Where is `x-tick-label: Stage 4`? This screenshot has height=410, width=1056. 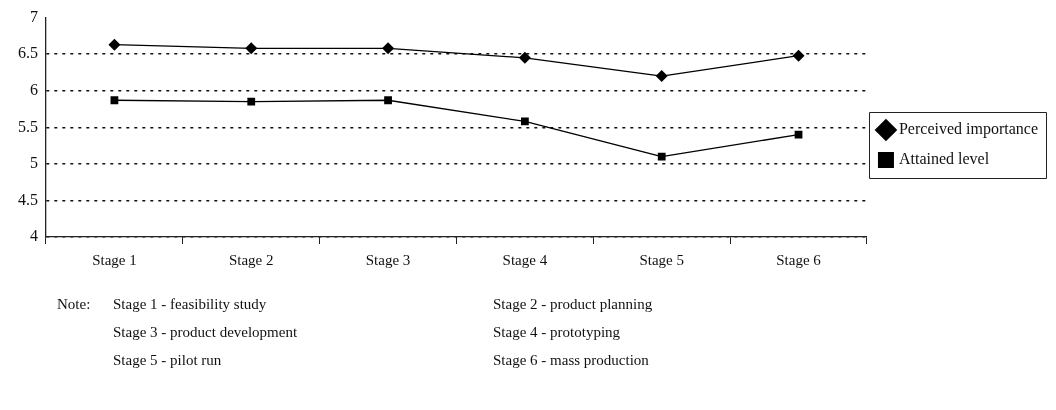
x-tick-label: Stage 4 is located at coordinates (525, 259).